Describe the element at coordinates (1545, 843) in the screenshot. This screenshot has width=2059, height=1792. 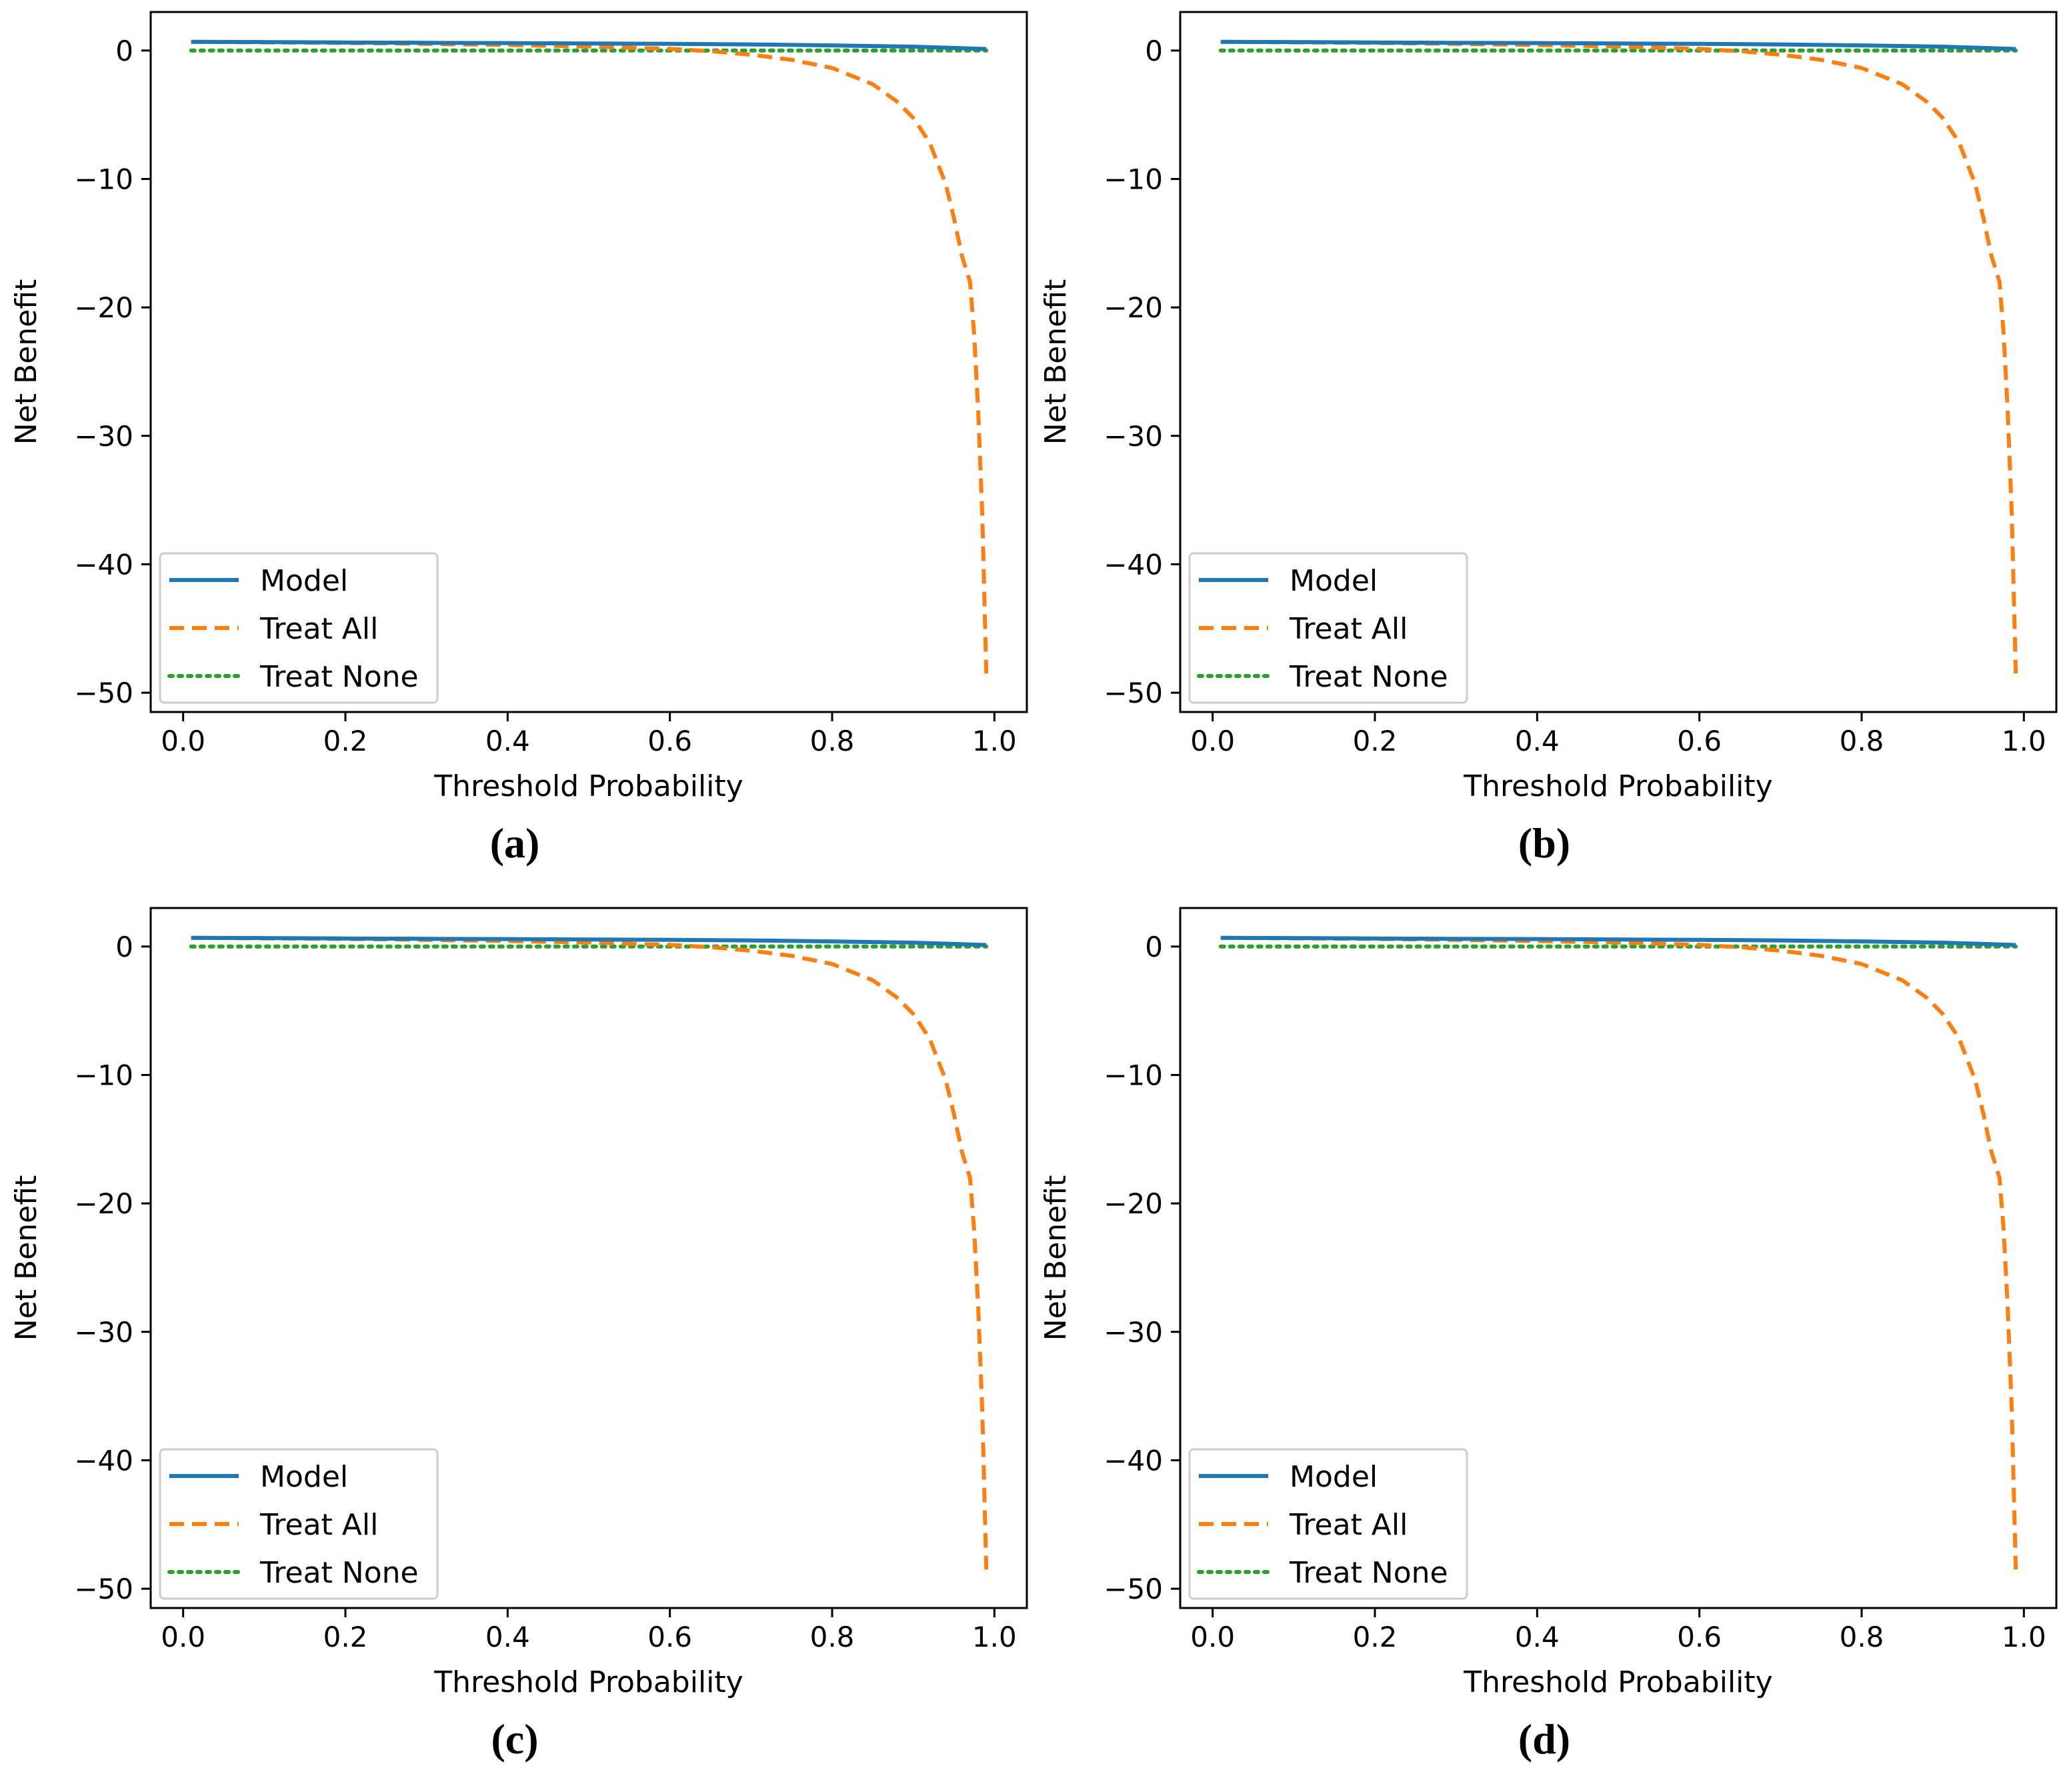
I see `panel-caption: (b)` at that location.